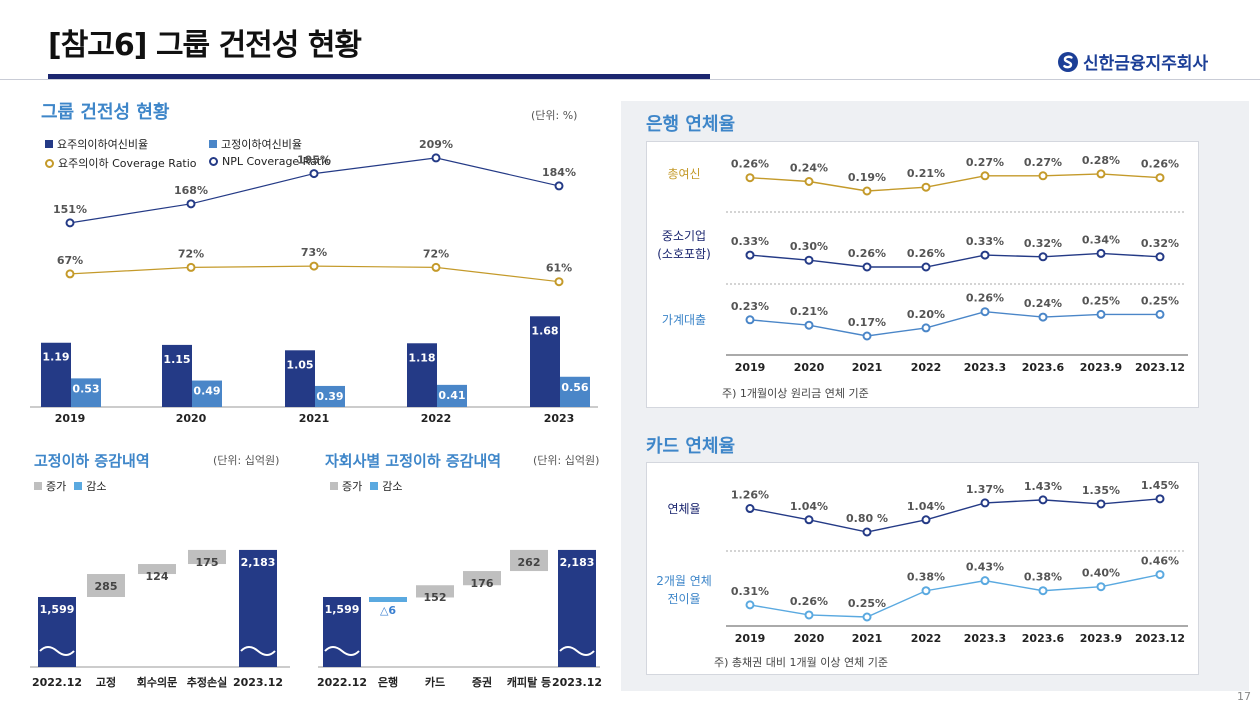 This screenshot has height=710, width=1260. What do you see at coordinates (1160, 300) in the screenshot?
I see `point-value-label: 0.25%` at bounding box center [1160, 300].